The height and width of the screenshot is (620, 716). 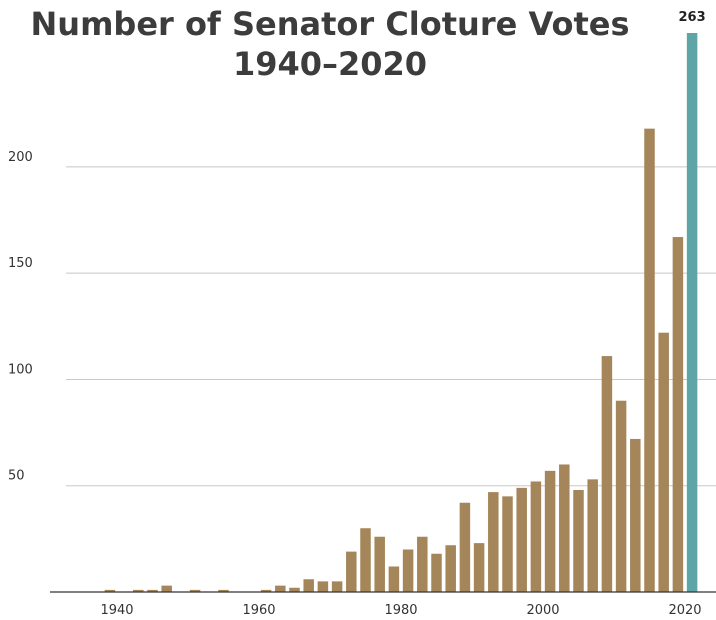 I want to click on bar-2001, so click(x=550, y=531).